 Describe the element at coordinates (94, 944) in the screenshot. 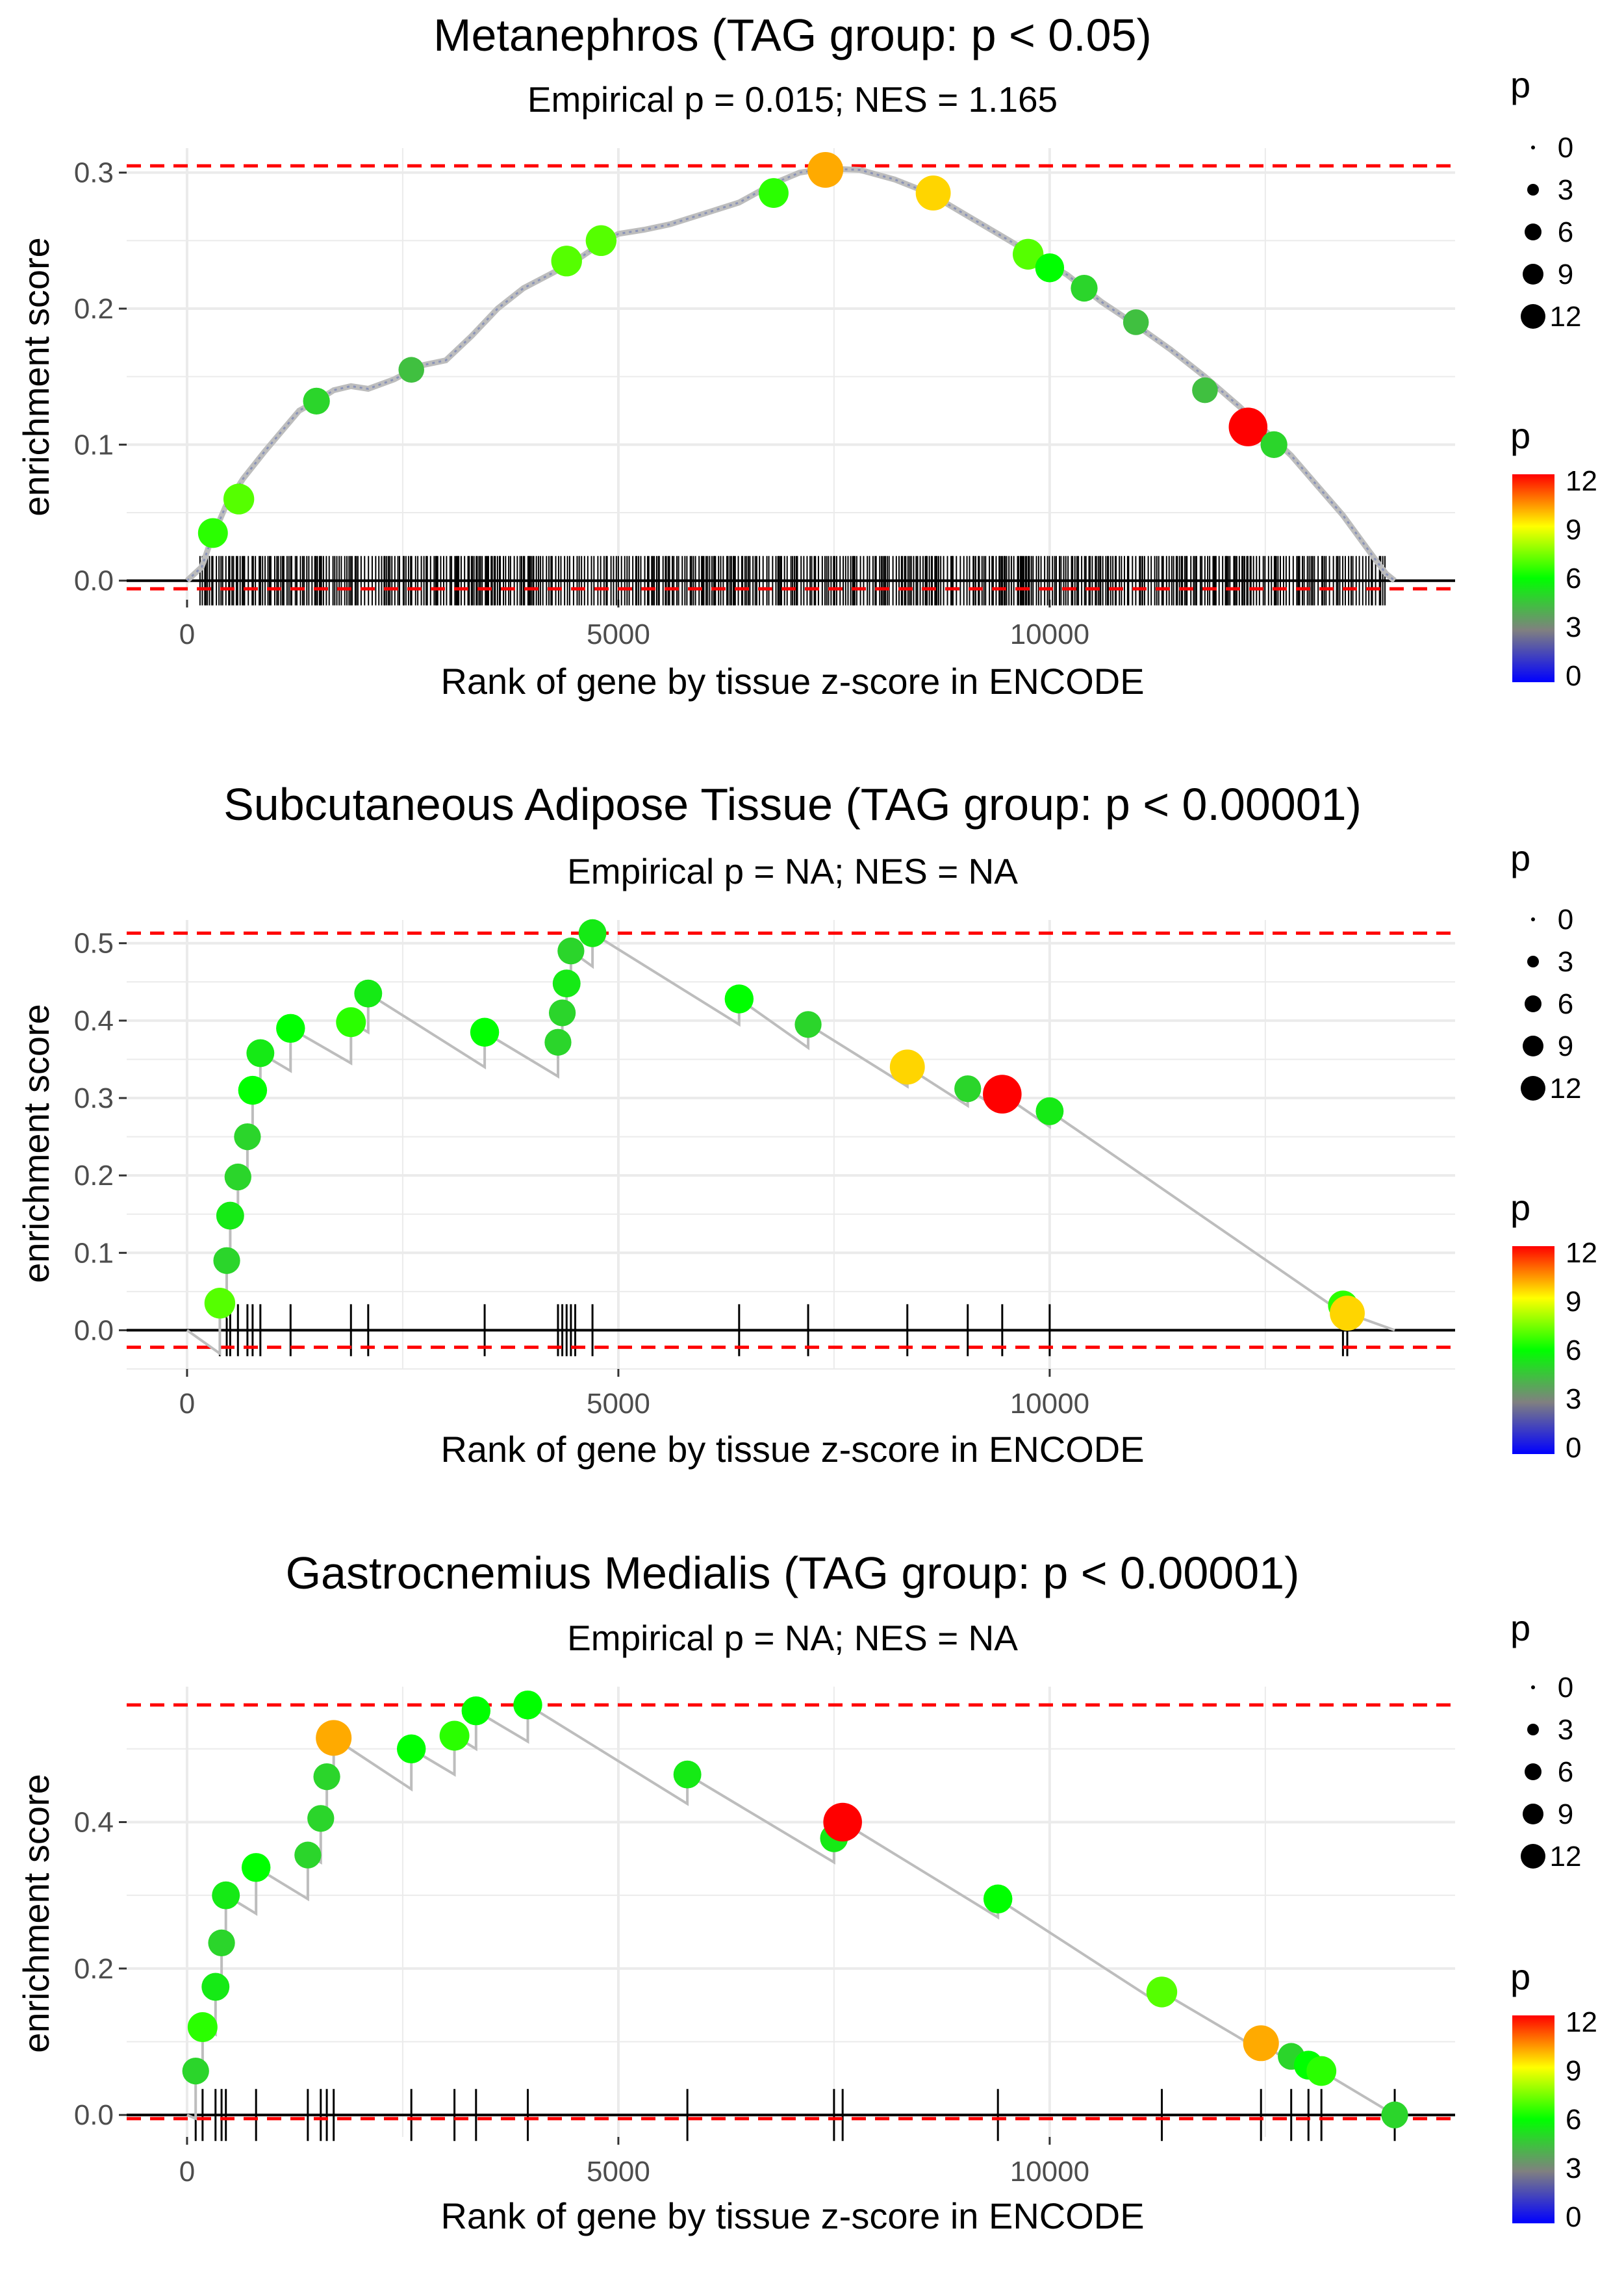

I see `y-tick-label: 0.5` at that location.